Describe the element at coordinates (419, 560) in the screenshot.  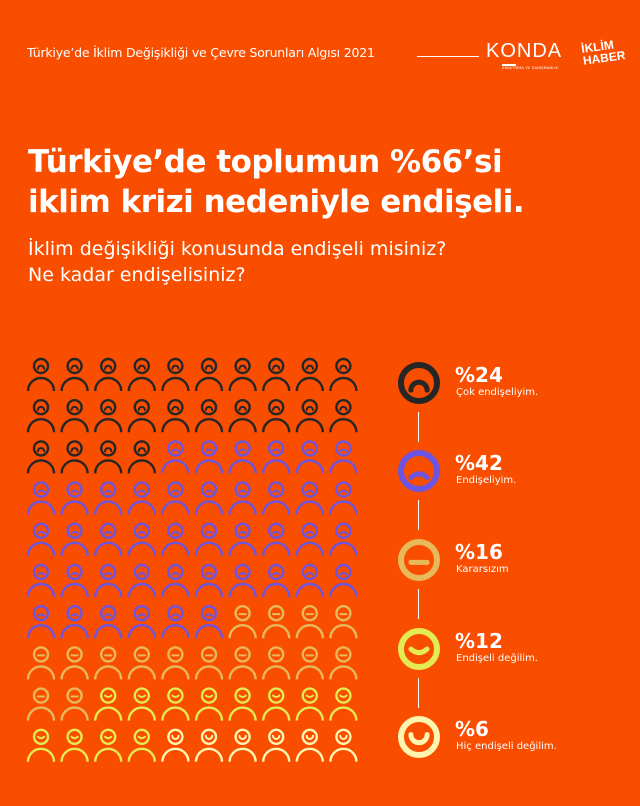
I see `legend-face-icon-neutral` at that location.